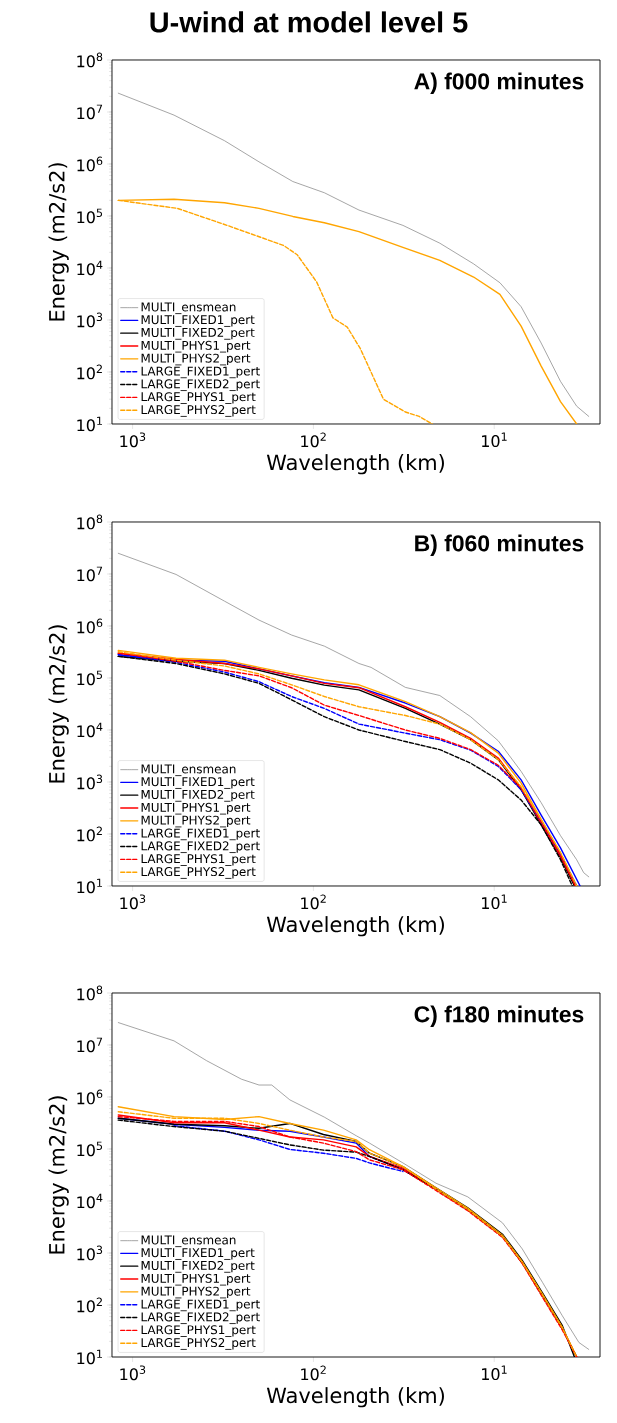  I want to click on text: A) f000 minutes, so click(499, 83).